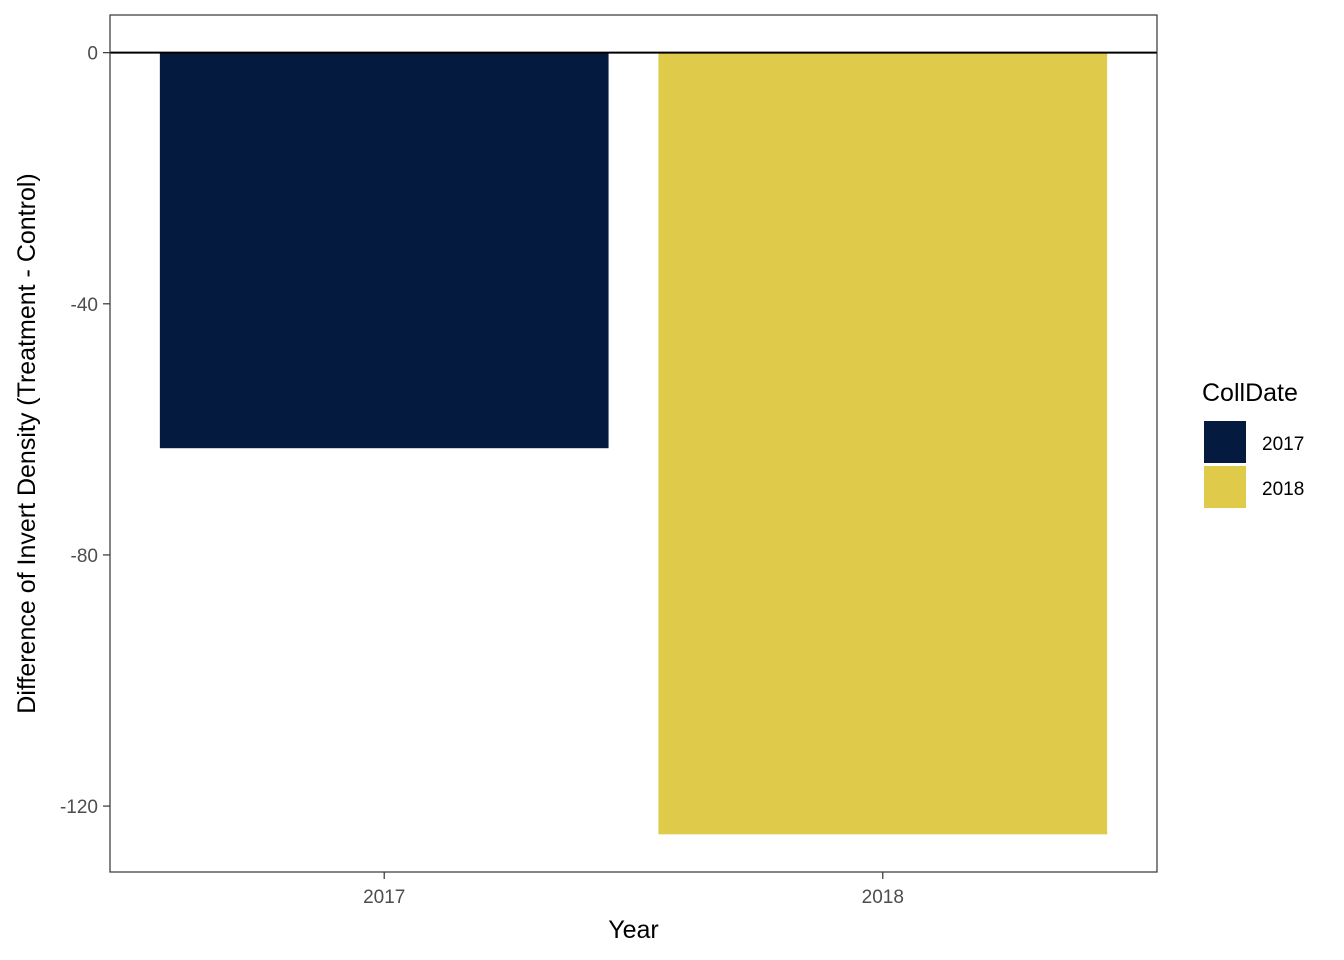 This screenshot has height=960, width=1344. Describe the element at coordinates (384, 897) in the screenshot. I see `x-tick-label: 2017` at that location.